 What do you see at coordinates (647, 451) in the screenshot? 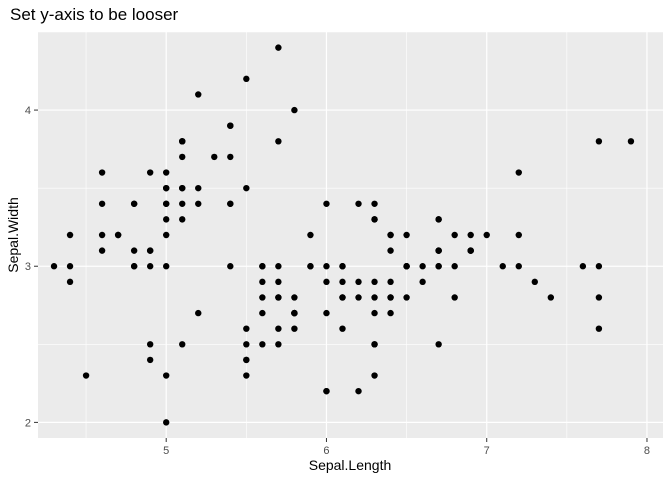
I see `x-tick-label: 8` at bounding box center [647, 451].